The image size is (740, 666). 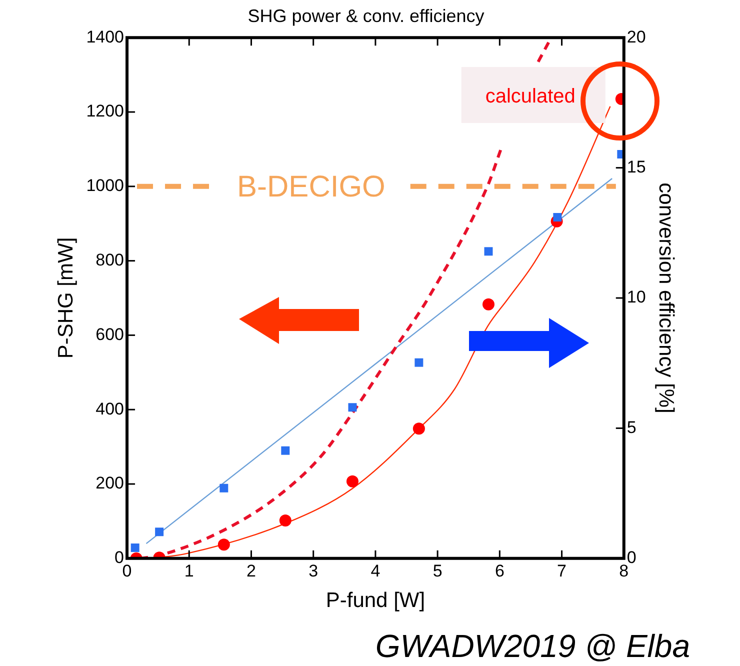 I want to click on y2-tick-label: 15, so click(x=636, y=166).